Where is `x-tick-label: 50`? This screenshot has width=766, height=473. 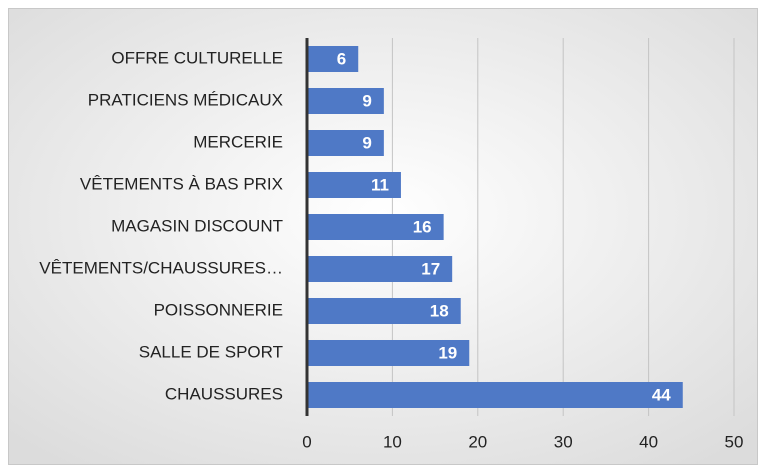 x-tick-label: 50 is located at coordinates (734, 441).